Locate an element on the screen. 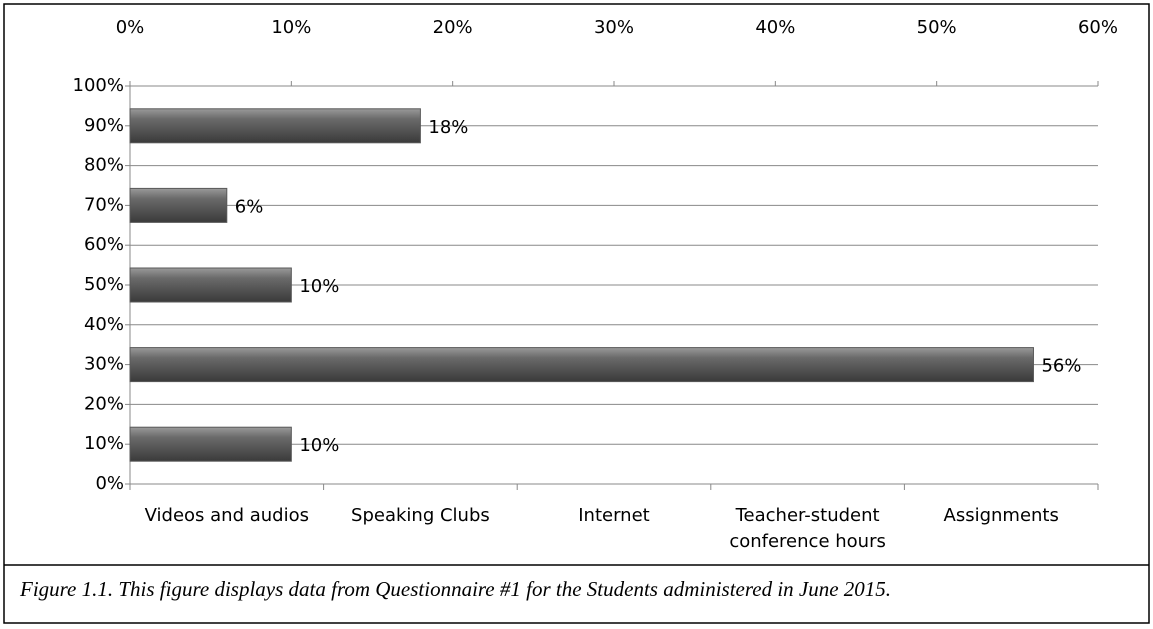  x-tick-label: 40% is located at coordinates (775, 27).